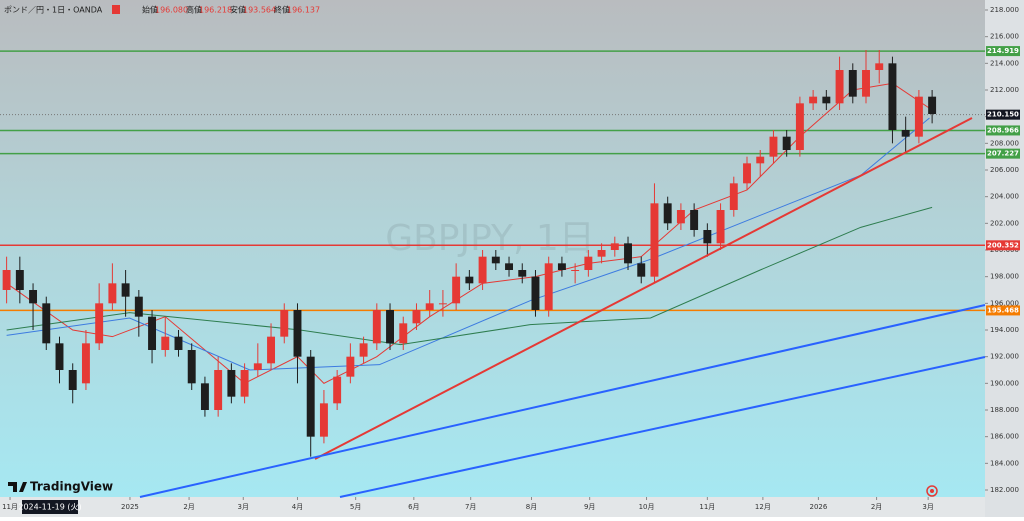 This screenshot has width=1024, height=521. What do you see at coordinates (171, 10) in the screenshot?
I see `ohlc-value: 196.080` at bounding box center [171, 10].